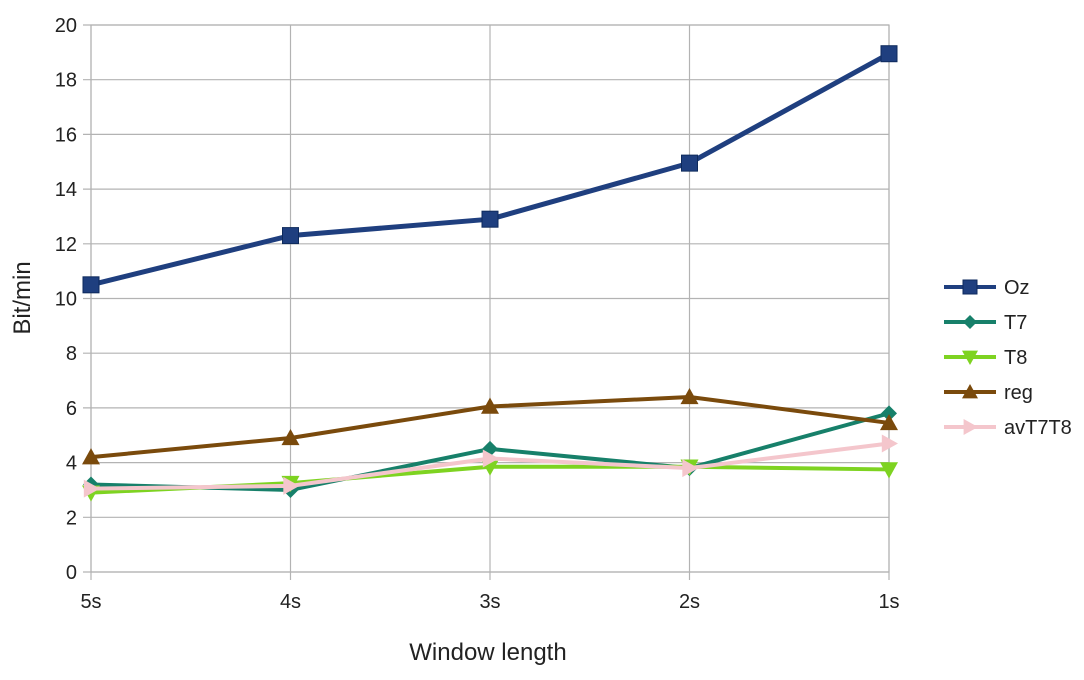 This screenshot has width=1084, height=680. What do you see at coordinates (66, 300) in the screenshot?
I see `y-tick-label: 10` at bounding box center [66, 300].